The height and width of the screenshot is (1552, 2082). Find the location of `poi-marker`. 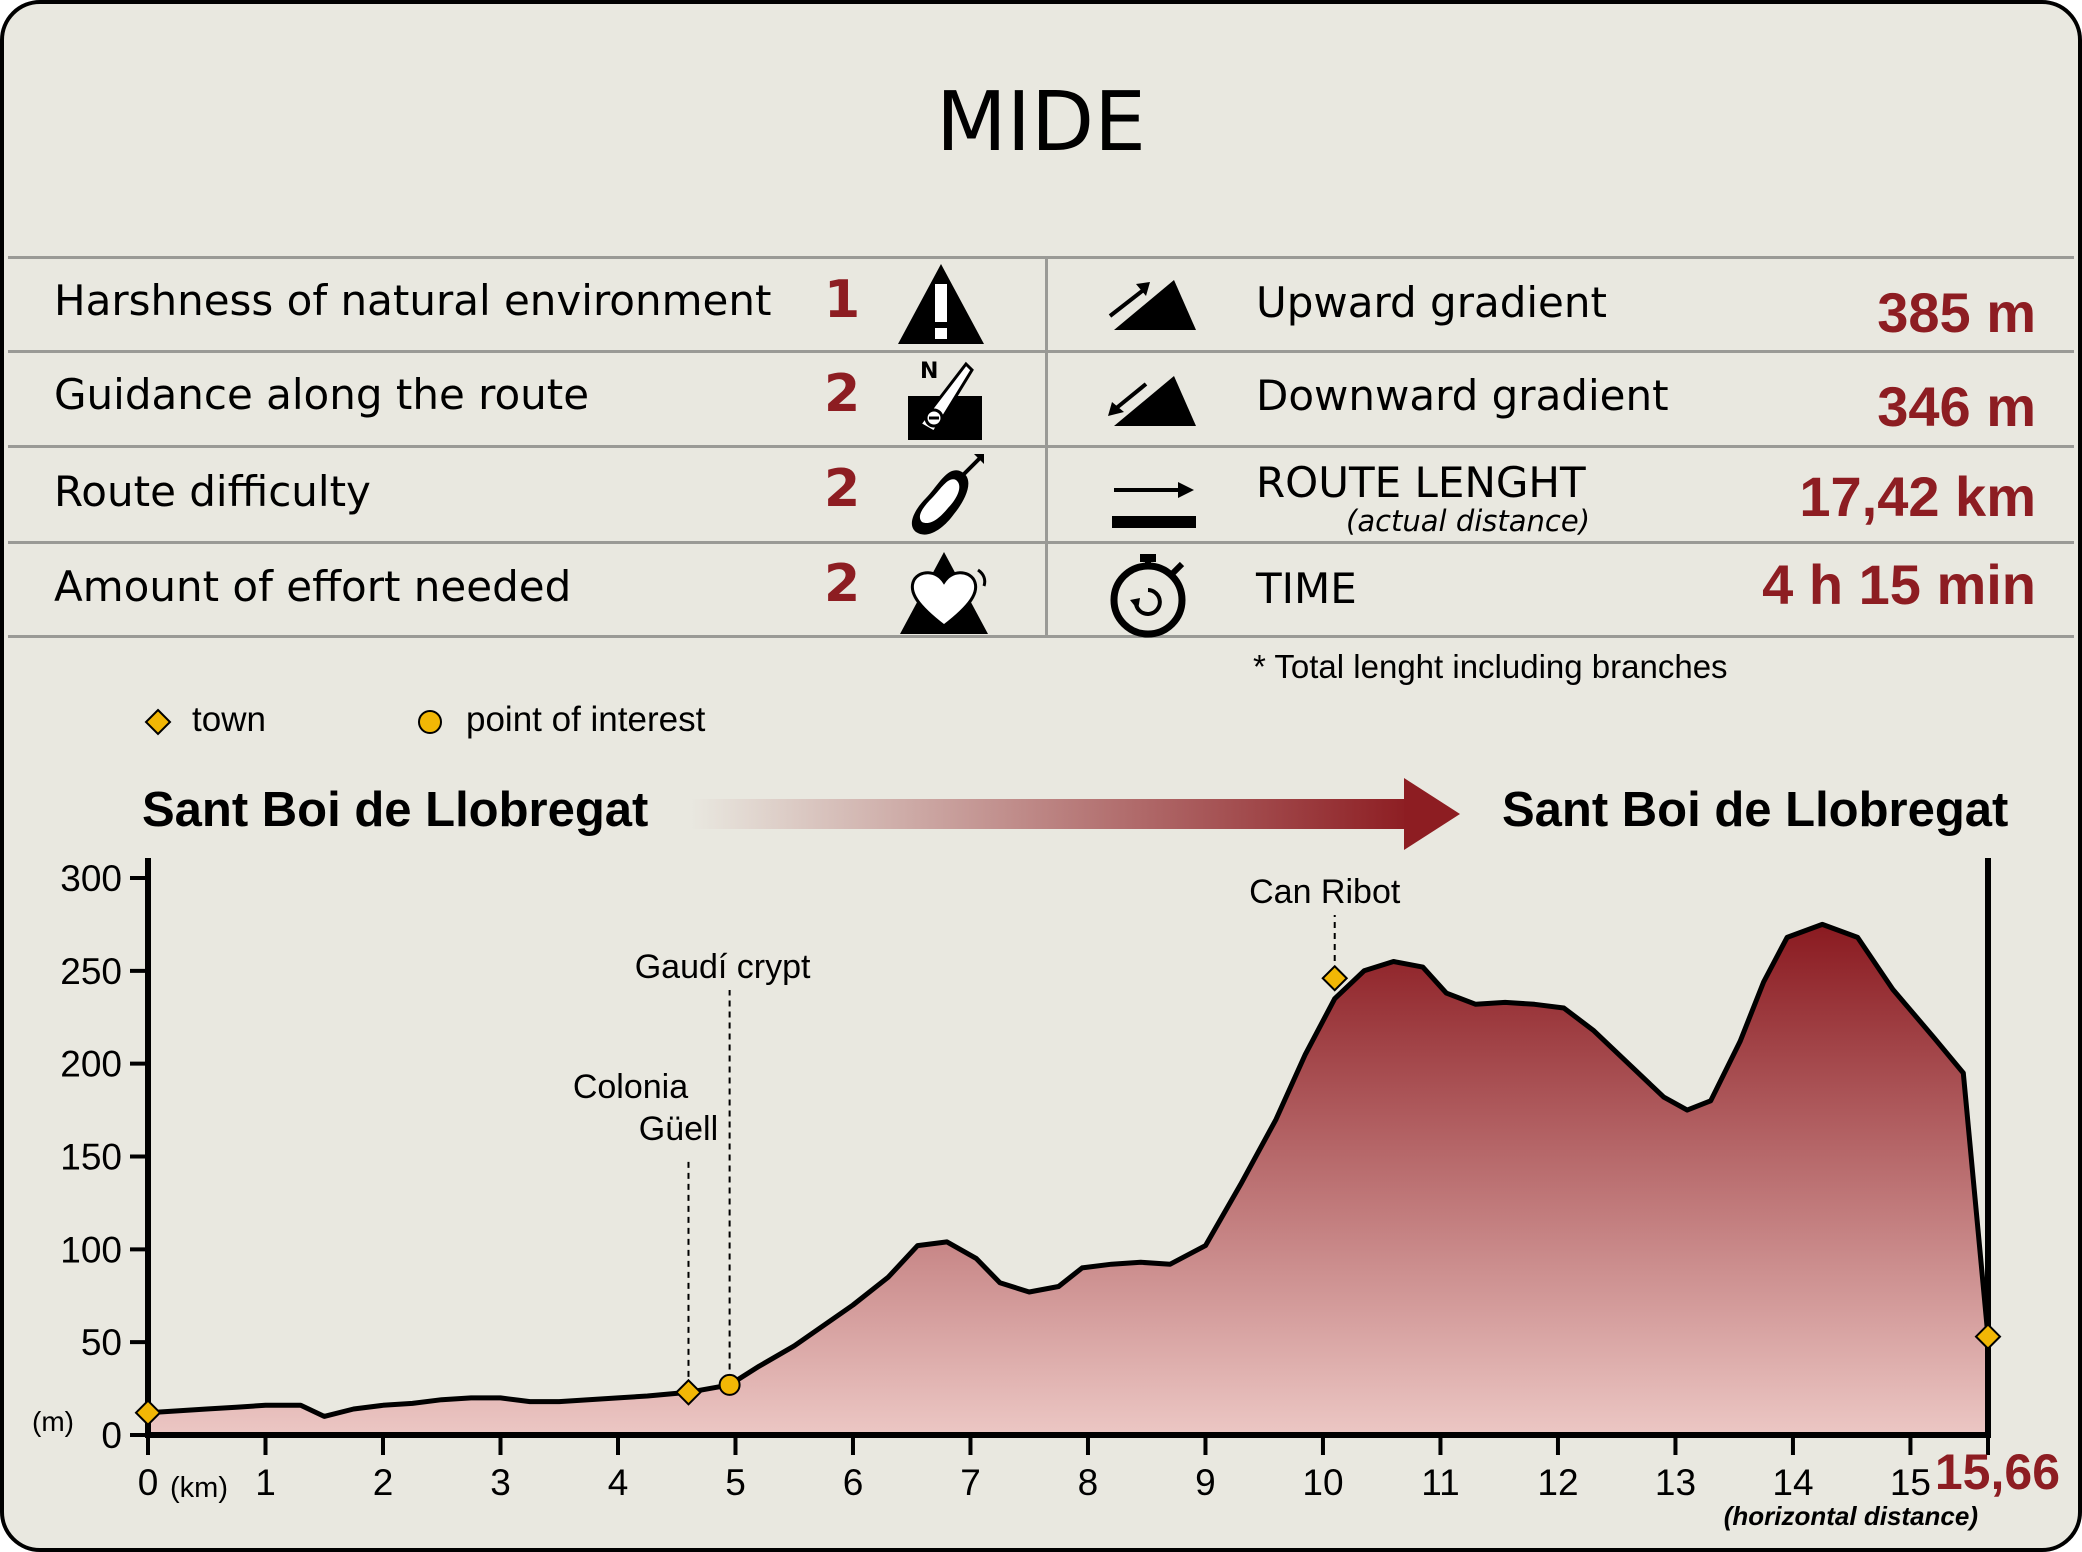

poi-marker is located at coordinates (729, 1384).